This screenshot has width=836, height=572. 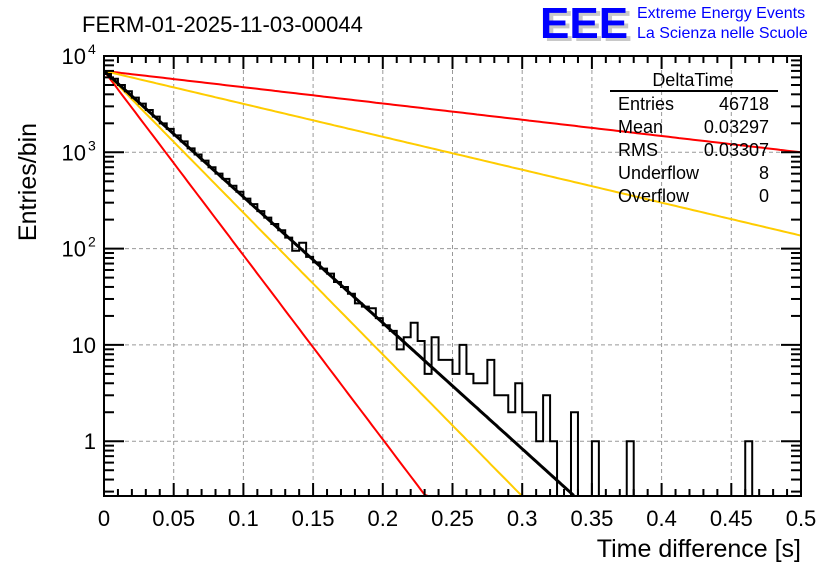 I want to click on stats-label-overflow: Overflow, so click(x=654, y=196).